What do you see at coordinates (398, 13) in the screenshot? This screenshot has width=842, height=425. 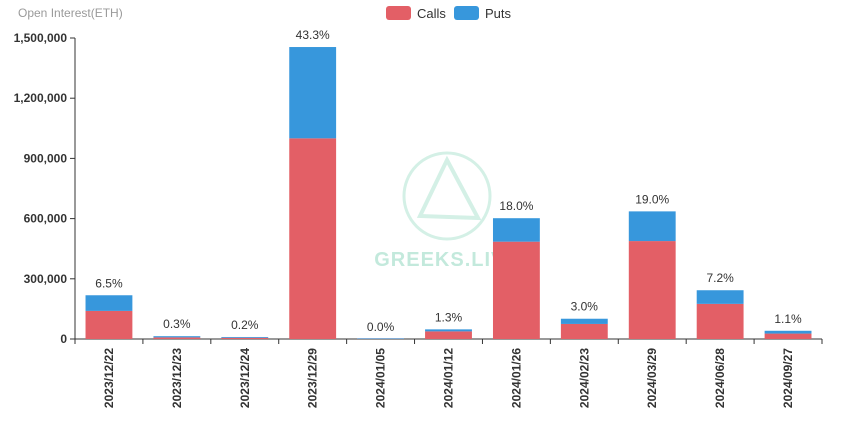 I see `legend-swatch-calls` at bounding box center [398, 13].